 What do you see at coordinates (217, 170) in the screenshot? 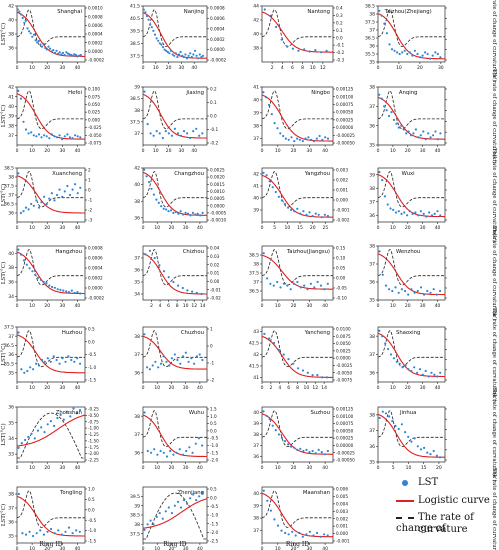
I see `right-tick-label: 0.0025` at bounding box center [217, 170].